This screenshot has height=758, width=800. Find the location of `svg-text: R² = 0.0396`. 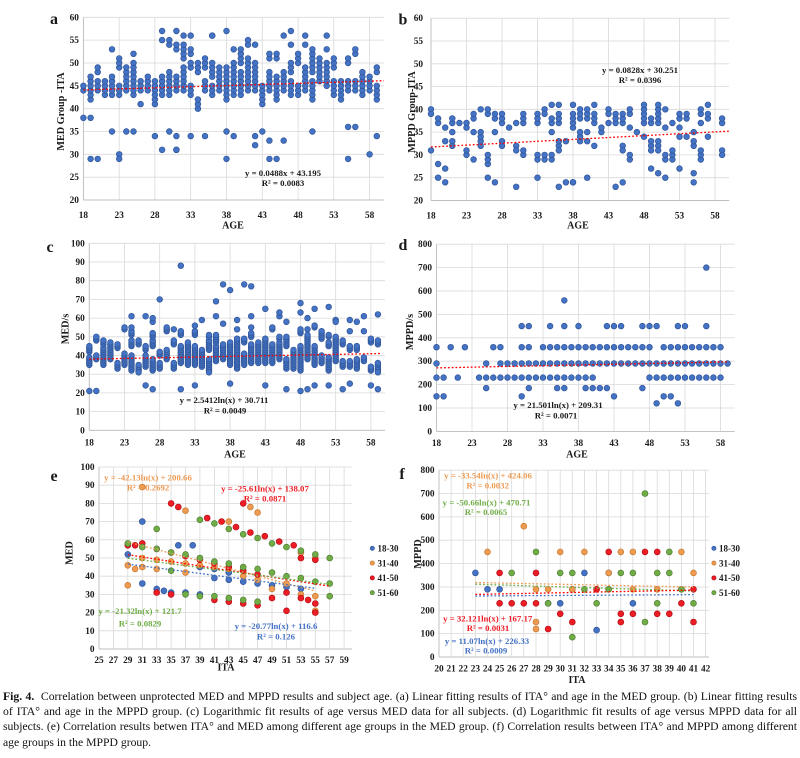

svg-text: R² = 0.0396 is located at coordinates (640, 80).